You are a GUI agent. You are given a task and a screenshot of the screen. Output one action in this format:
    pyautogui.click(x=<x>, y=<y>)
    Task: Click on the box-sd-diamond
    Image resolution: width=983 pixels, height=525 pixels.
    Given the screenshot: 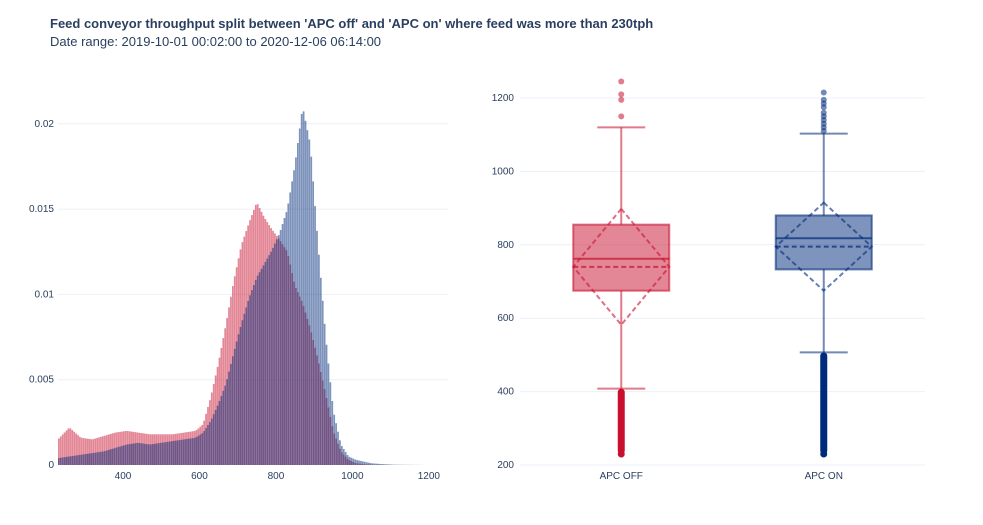 What is the action you would take?
    pyautogui.click(x=824, y=247)
    